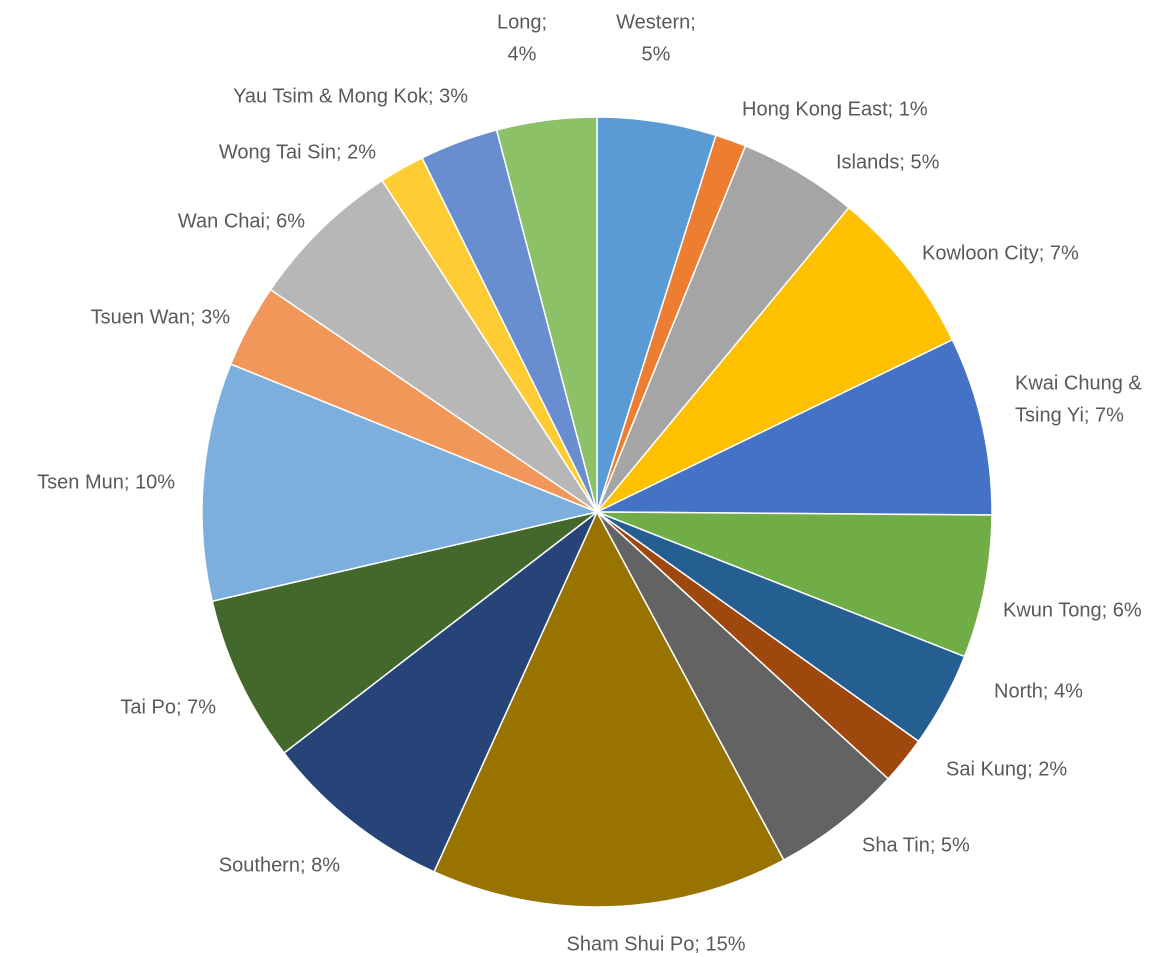 The image size is (1174, 957). I want to click on pie-label-yuen-long: Yuen Long; 4%, so click(522, 32).